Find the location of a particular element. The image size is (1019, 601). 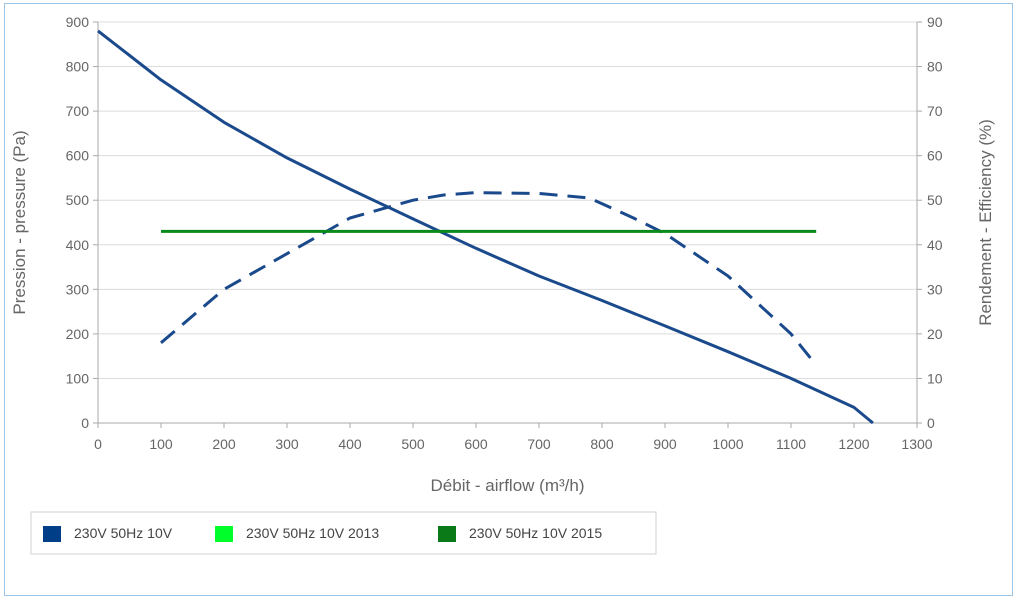

y-tick-label: 800 is located at coordinates (78, 67).